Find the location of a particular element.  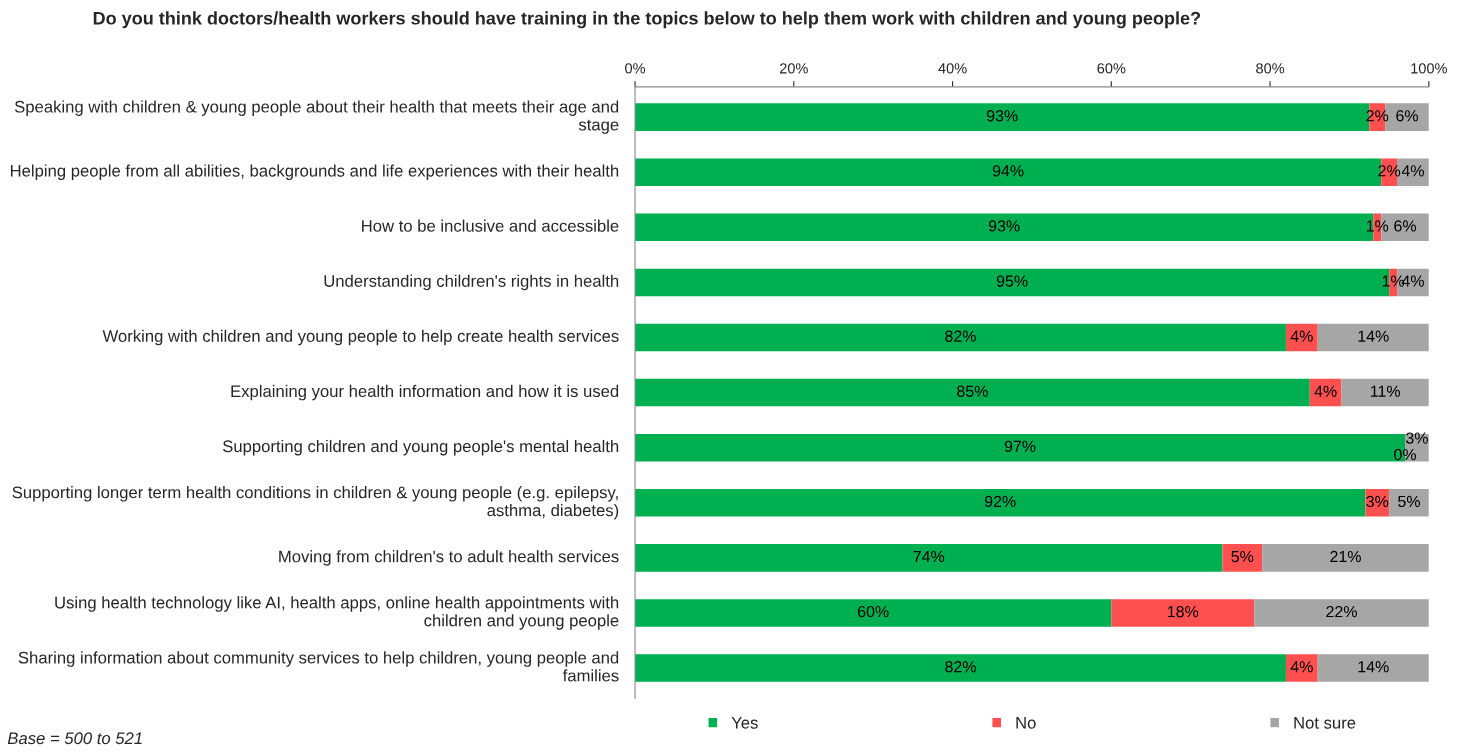

data-label: 85% is located at coordinates (972, 391).